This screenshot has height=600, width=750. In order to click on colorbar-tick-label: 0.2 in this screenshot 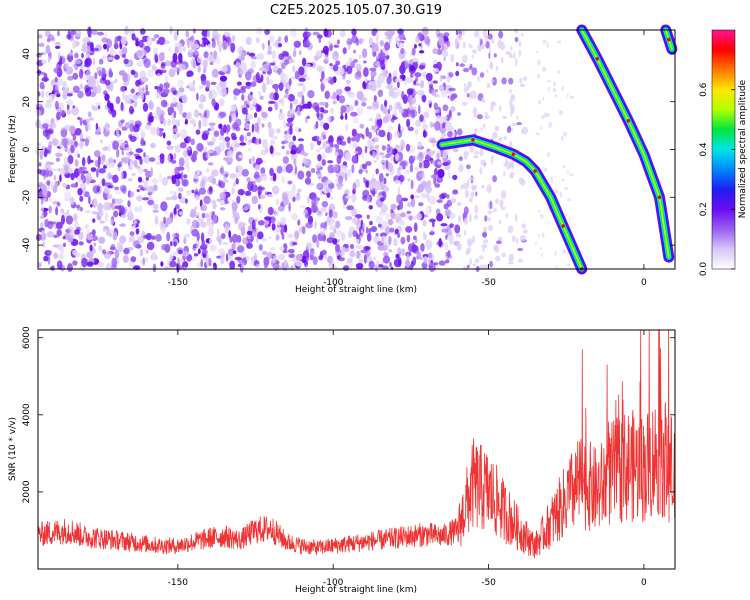, I will do `click(704, 209)`.